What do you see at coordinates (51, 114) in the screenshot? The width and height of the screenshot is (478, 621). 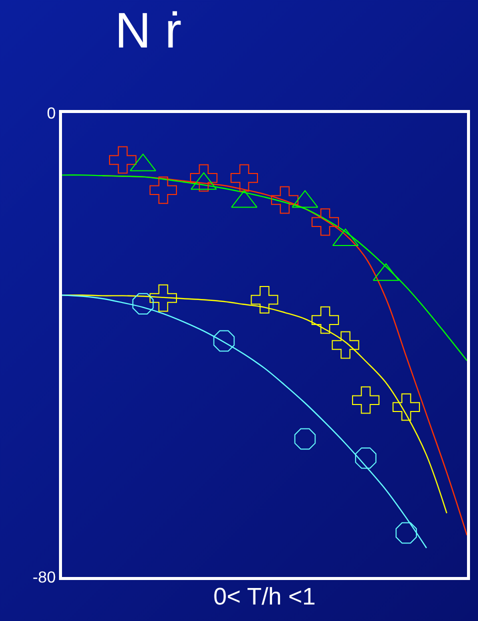 I see `y-tick-label: 0` at bounding box center [51, 114].